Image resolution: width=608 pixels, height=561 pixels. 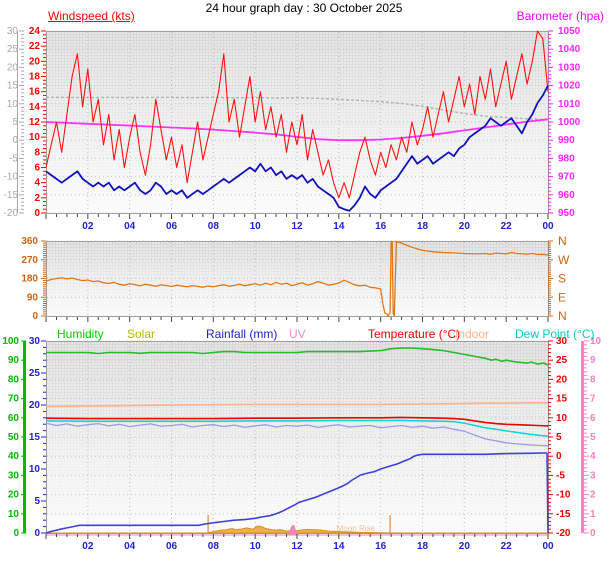 What do you see at coordinates (297, 334) in the screenshot?
I see `legend-uv: UV` at bounding box center [297, 334].